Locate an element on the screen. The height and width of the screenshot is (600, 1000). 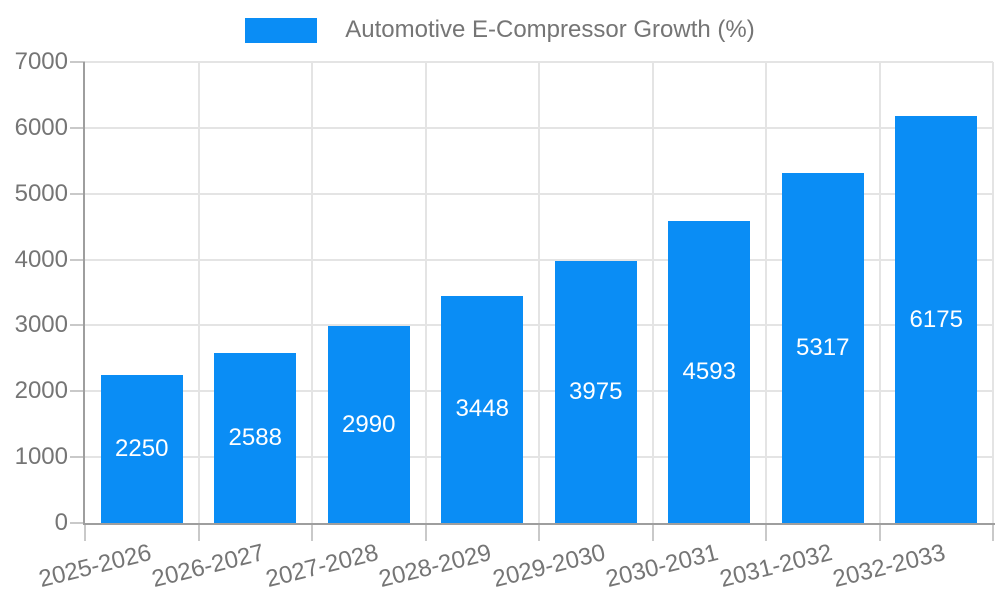
bar: 2588 is located at coordinates (255, 437).